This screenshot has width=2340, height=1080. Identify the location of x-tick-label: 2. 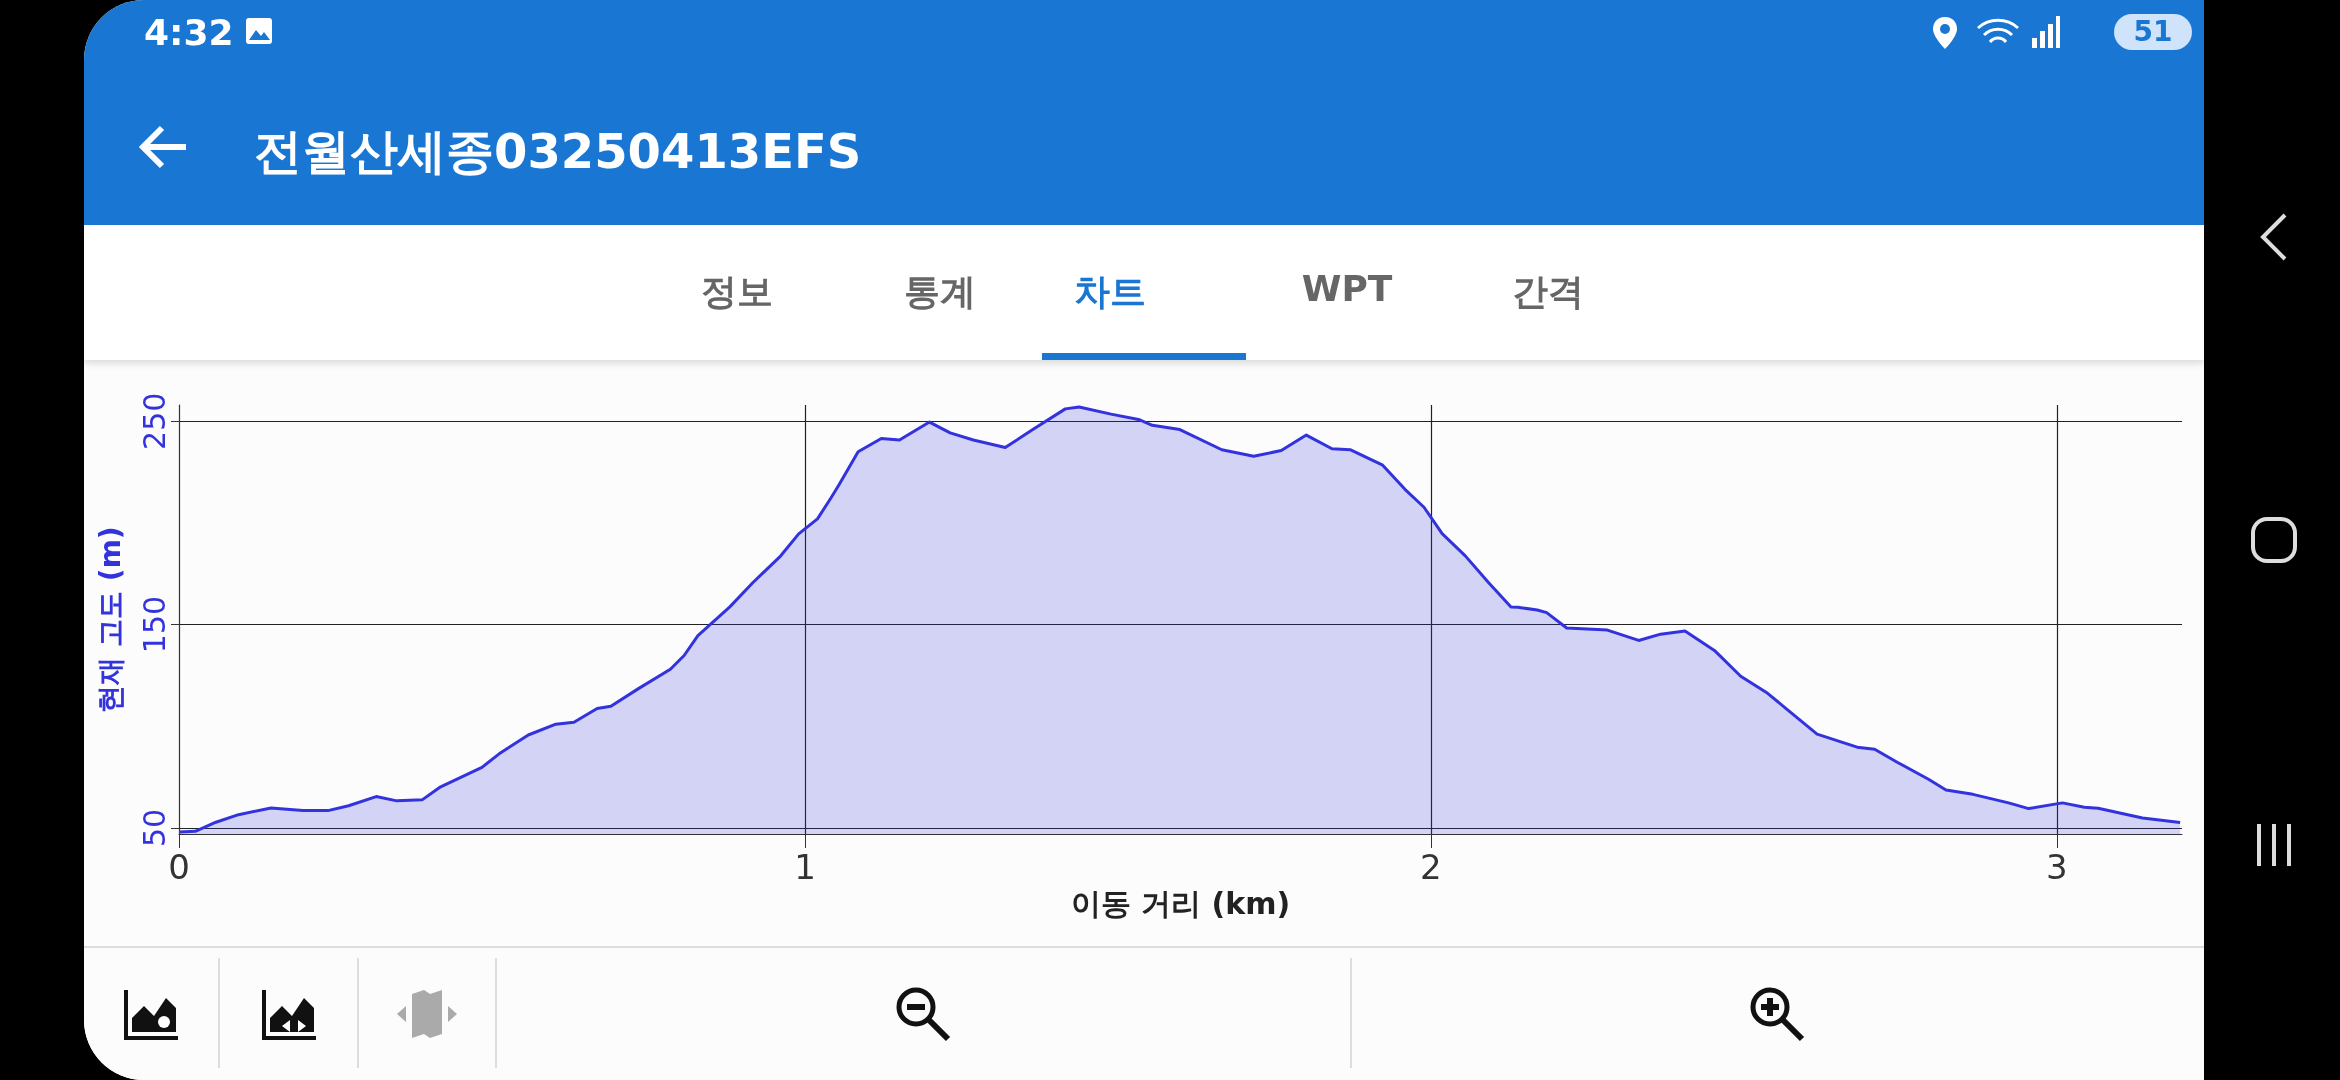
(1431, 867).